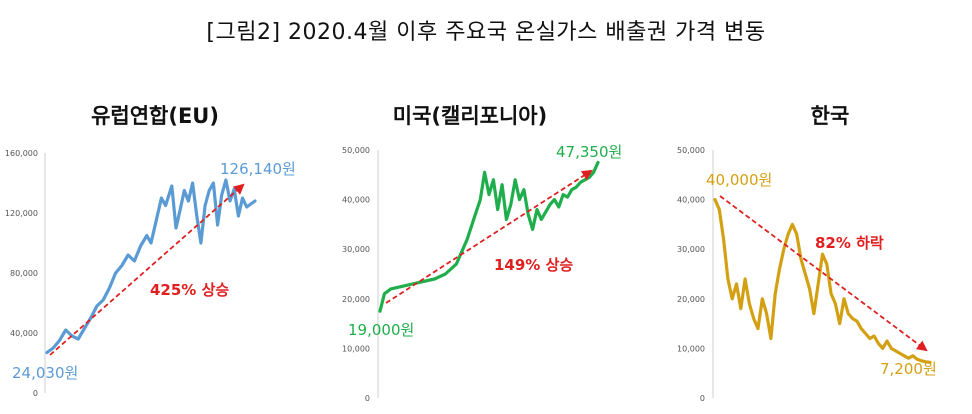  What do you see at coordinates (691, 299) in the screenshot?
I see `kr-y-tick: 20,000` at bounding box center [691, 299].